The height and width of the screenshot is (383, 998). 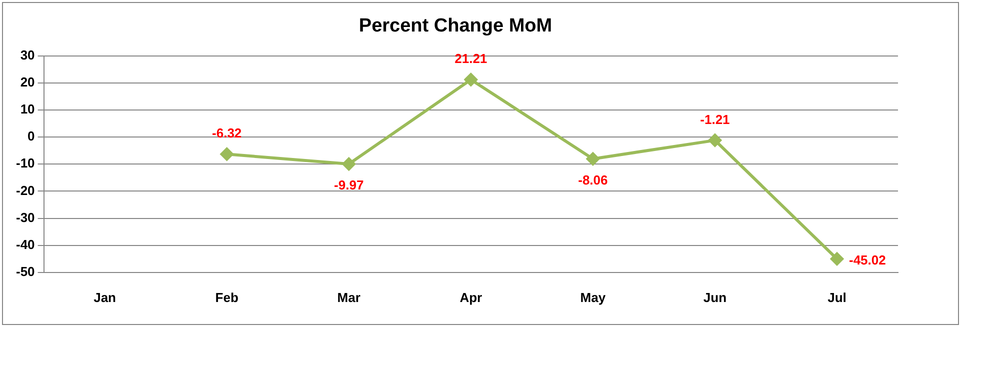 What do you see at coordinates (105, 297) in the screenshot?
I see `x-tick-label: Jan` at bounding box center [105, 297].